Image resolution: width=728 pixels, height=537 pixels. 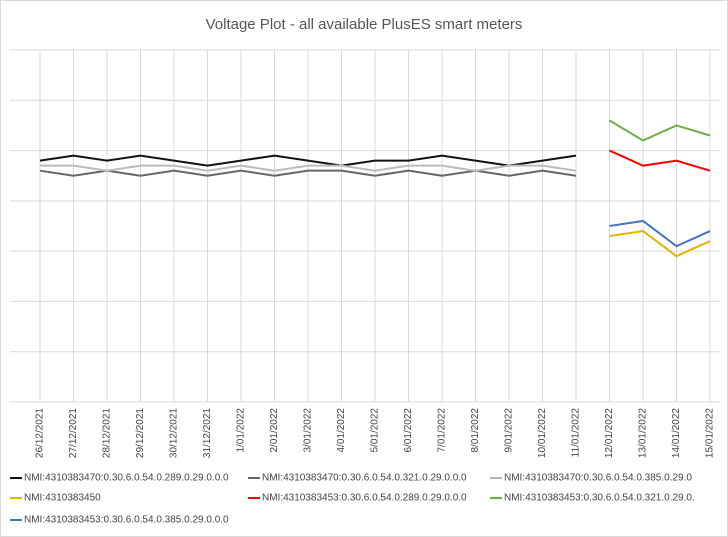 What do you see at coordinates (442, 430) in the screenshot?
I see `x-tick-label: 7/01/2022` at bounding box center [442, 430].